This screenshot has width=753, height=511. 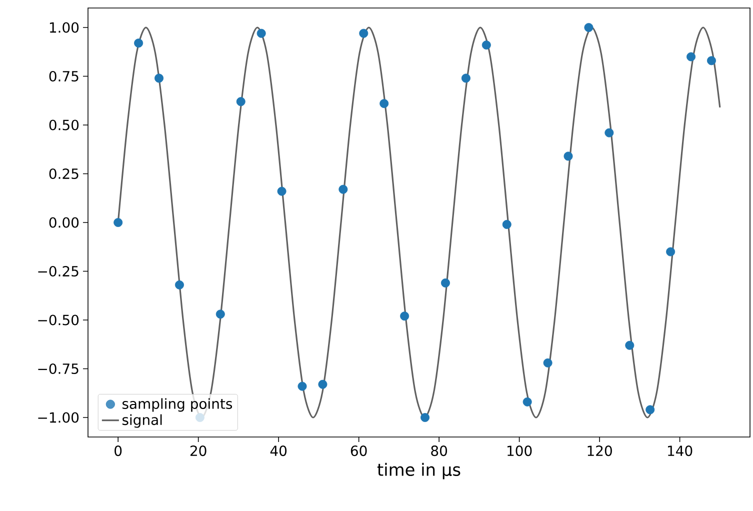 I want to click on x-tick-label: 100, so click(x=520, y=451).